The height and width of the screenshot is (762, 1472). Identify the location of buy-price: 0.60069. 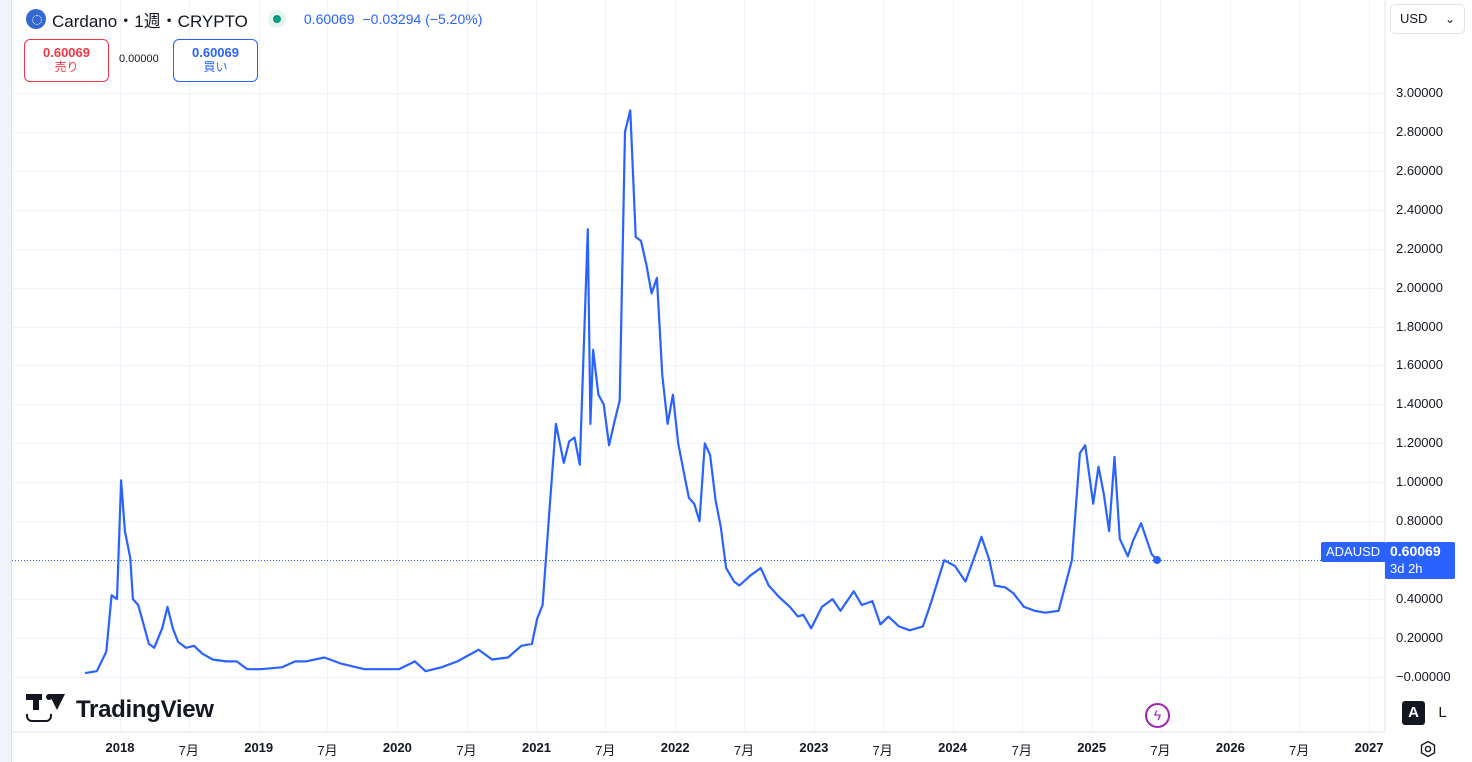
(215, 52).